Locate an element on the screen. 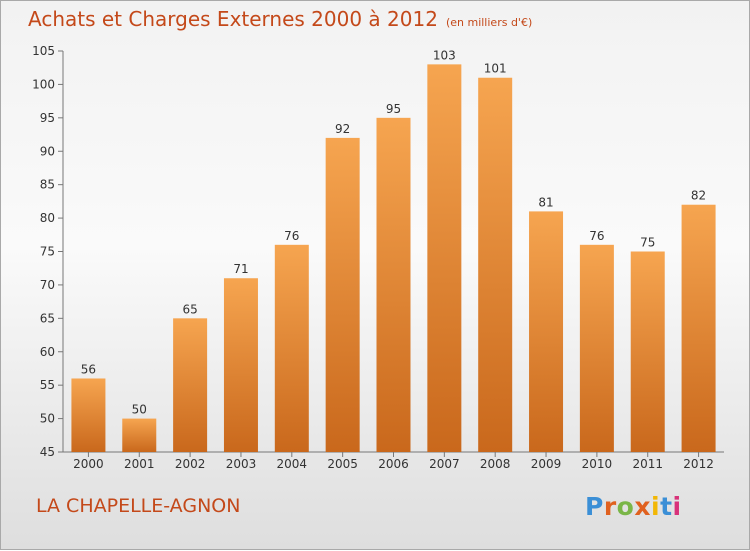 The image size is (750, 551). y-tick-label: 45 is located at coordinates (47, 452).